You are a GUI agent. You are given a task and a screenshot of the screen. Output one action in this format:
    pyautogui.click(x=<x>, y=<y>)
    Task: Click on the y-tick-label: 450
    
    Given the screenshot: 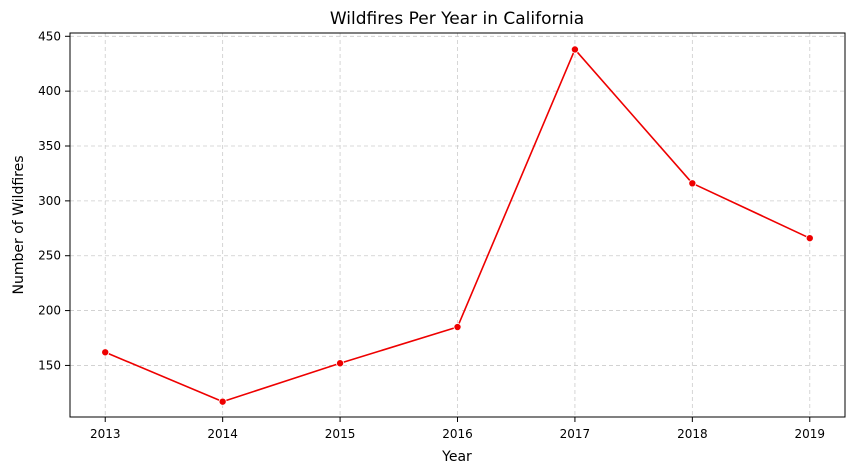 What is the action you would take?
    pyautogui.click(x=49, y=36)
    